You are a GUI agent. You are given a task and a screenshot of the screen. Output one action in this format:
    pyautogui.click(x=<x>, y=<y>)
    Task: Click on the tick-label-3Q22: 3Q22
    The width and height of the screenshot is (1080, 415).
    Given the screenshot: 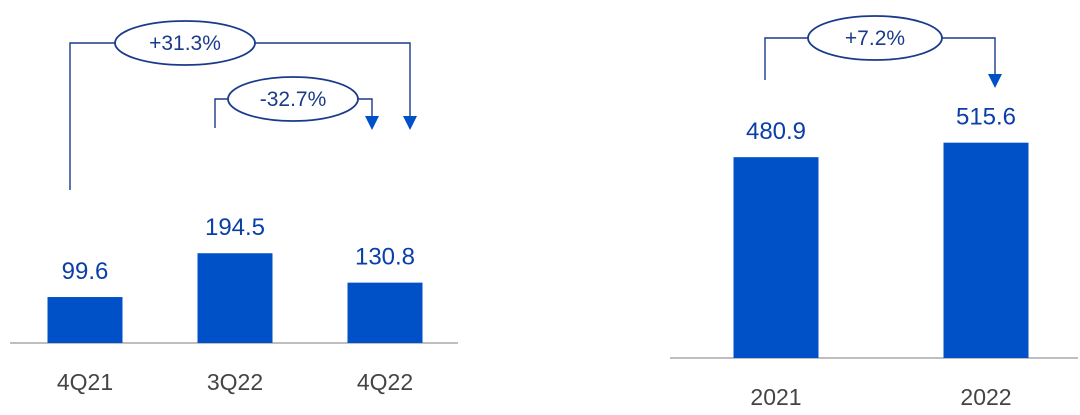 What is the action you would take?
    pyautogui.click(x=235, y=382)
    